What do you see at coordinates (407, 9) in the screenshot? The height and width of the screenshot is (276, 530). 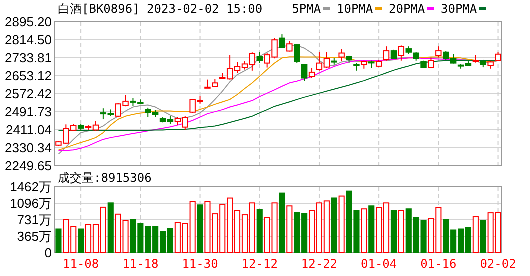 I see `legend-label: 20PMA` at bounding box center [407, 9].